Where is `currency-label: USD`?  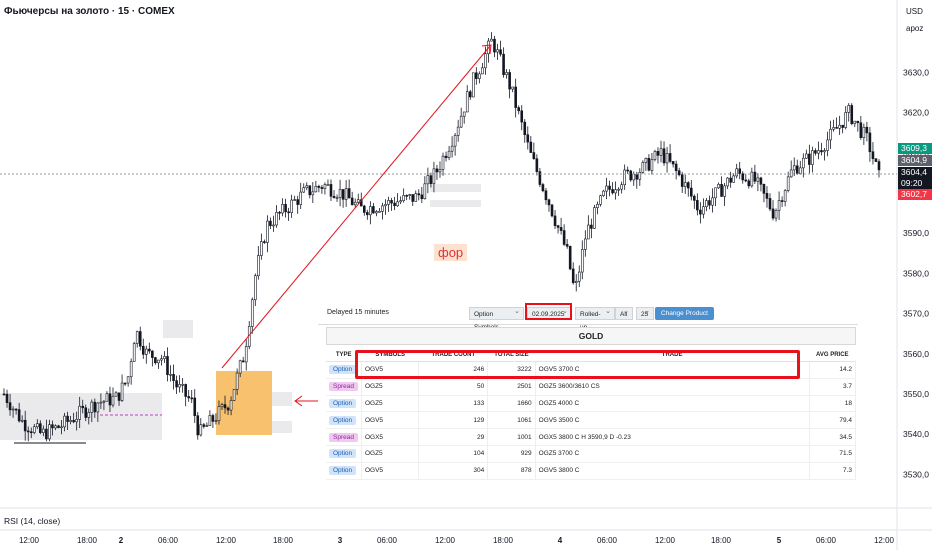 currency-label: USD is located at coordinates (914, 11).